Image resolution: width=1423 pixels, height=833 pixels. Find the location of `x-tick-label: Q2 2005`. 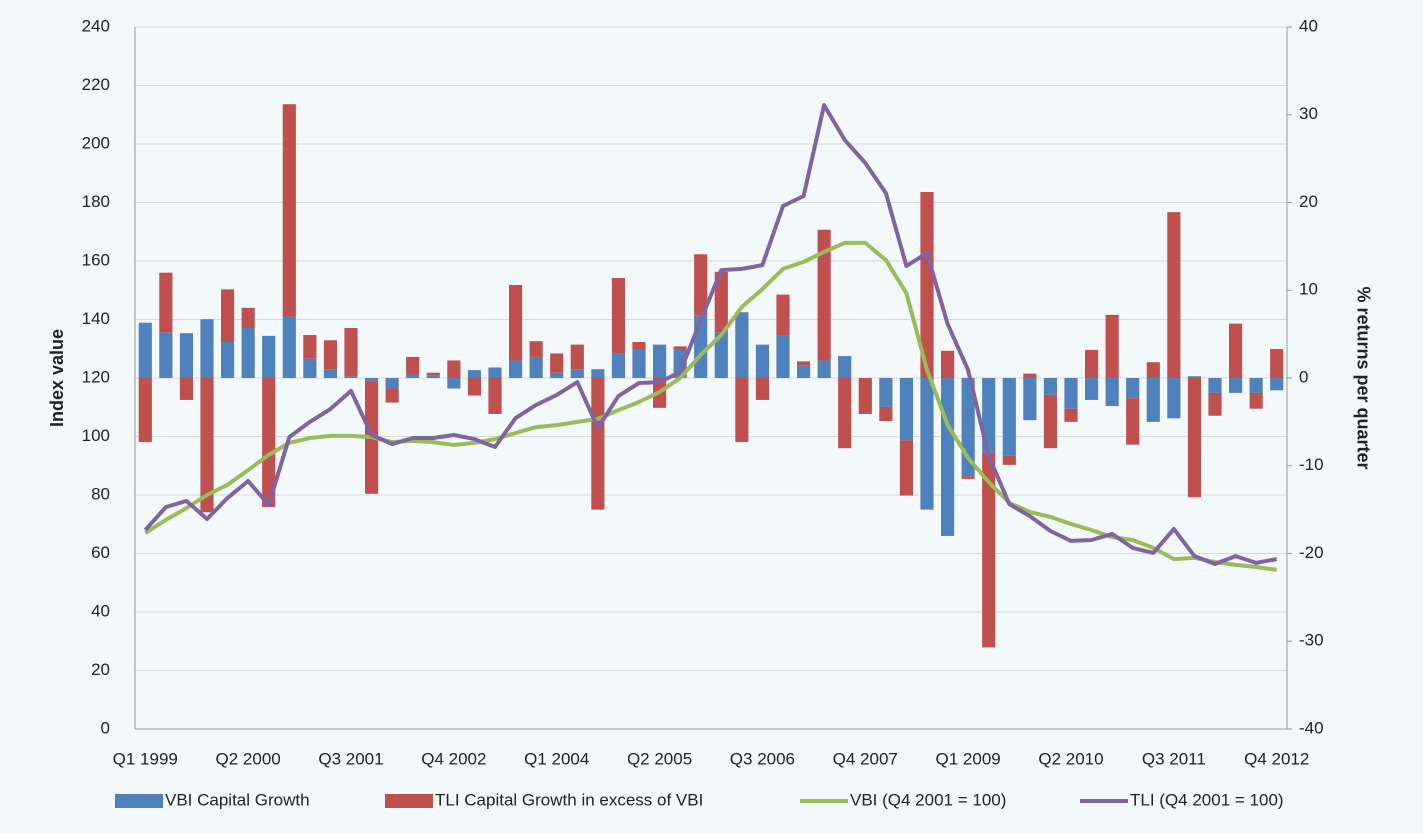

x-tick-label: Q2 2005 is located at coordinates (659, 758).